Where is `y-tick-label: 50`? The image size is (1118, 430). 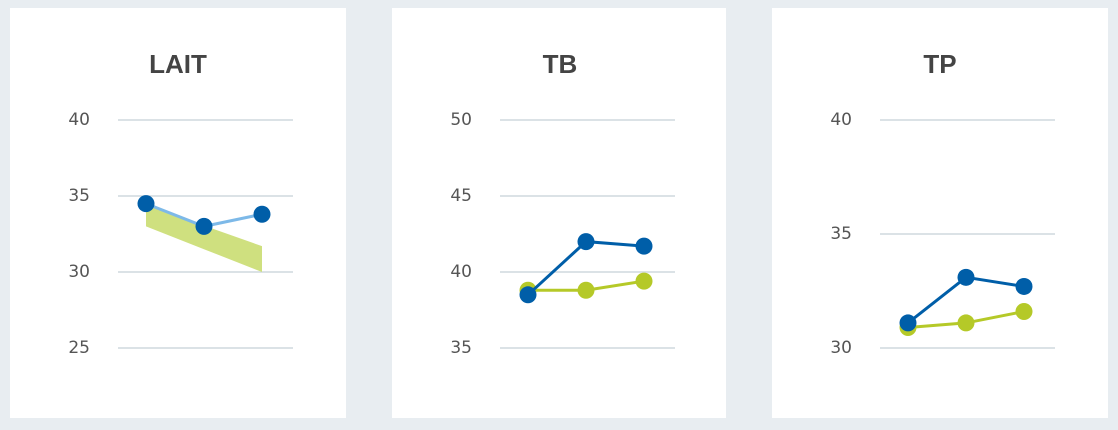
y-tick-label: 50 is located at coordinates (461, 120).